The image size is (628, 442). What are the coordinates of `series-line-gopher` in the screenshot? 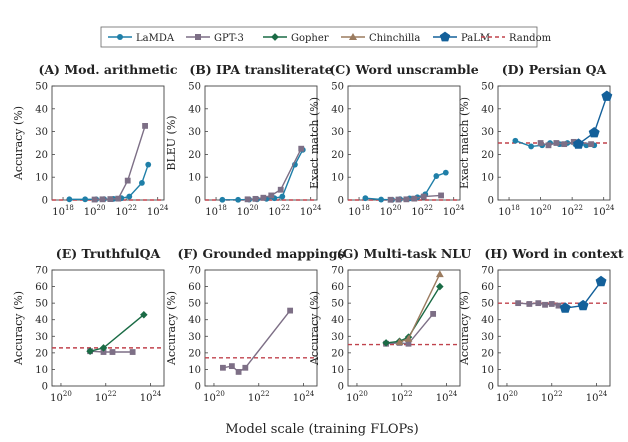 It's located at (117, 333).